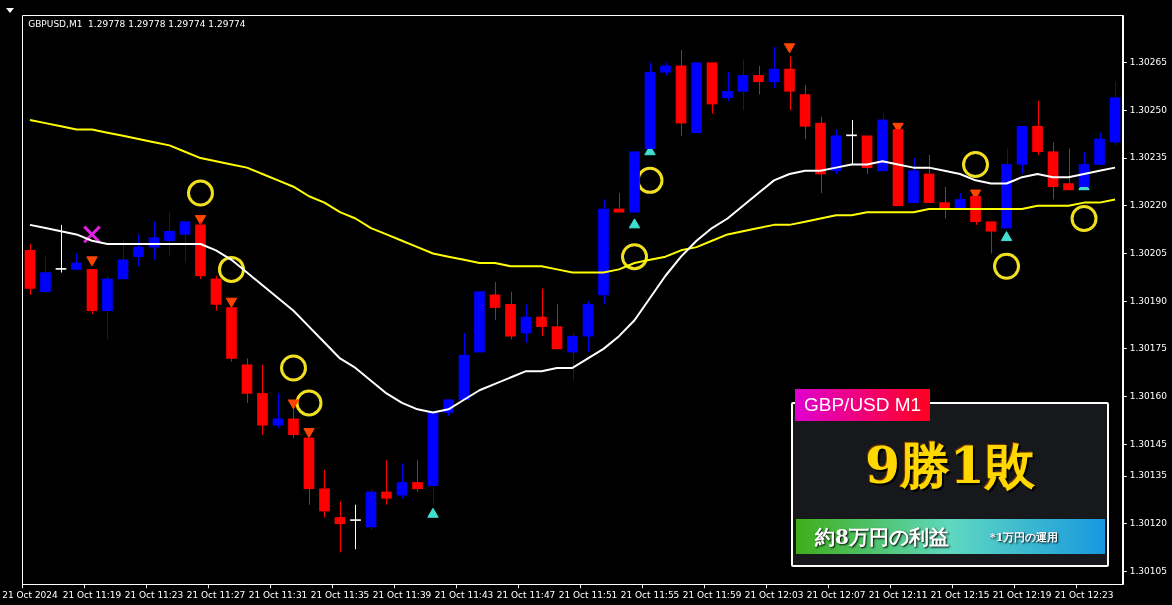 This screenshot has height=605, width=1172. What do you see at coordinates (526, 594) in the screenshot?
I see `x-tick-label: 21 Oct 11:47` at bounding box center [526, 594].